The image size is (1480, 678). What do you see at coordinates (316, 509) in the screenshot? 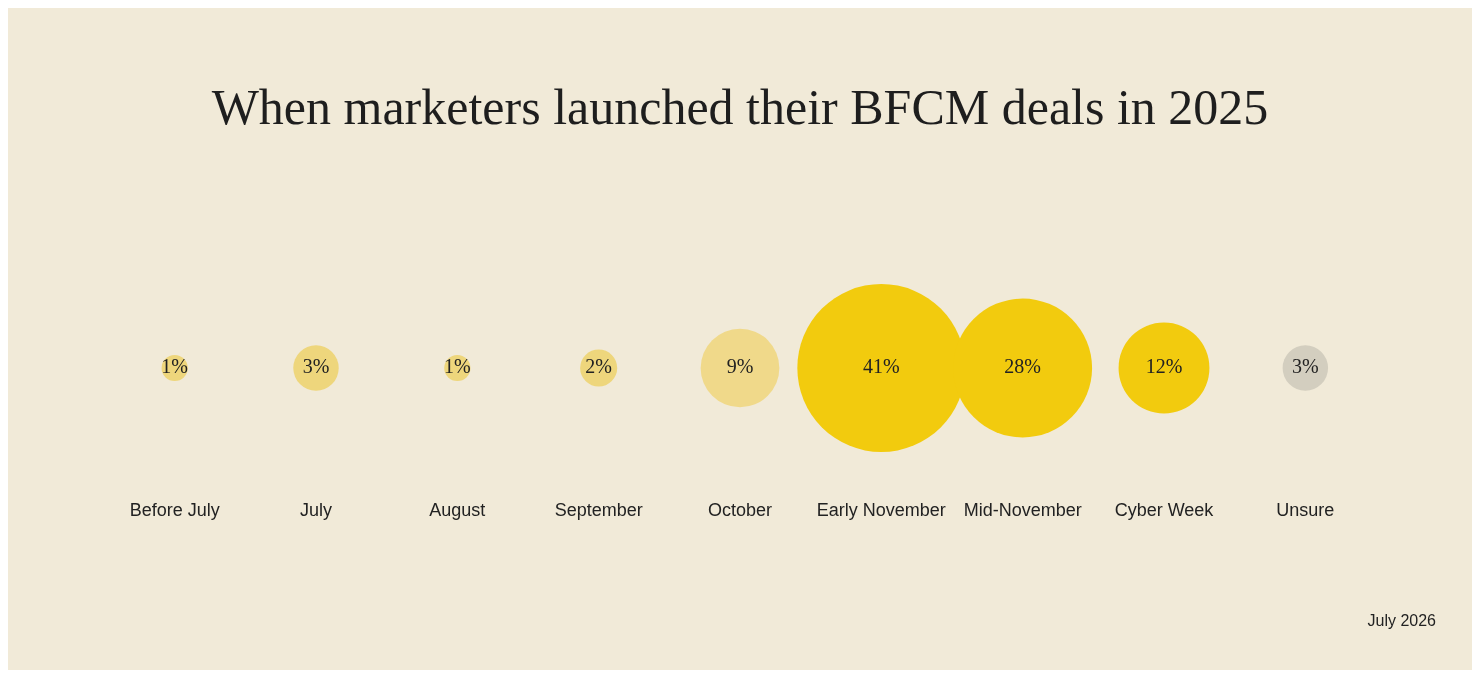
I see `category-label: July` at bounding box center [316, 509].